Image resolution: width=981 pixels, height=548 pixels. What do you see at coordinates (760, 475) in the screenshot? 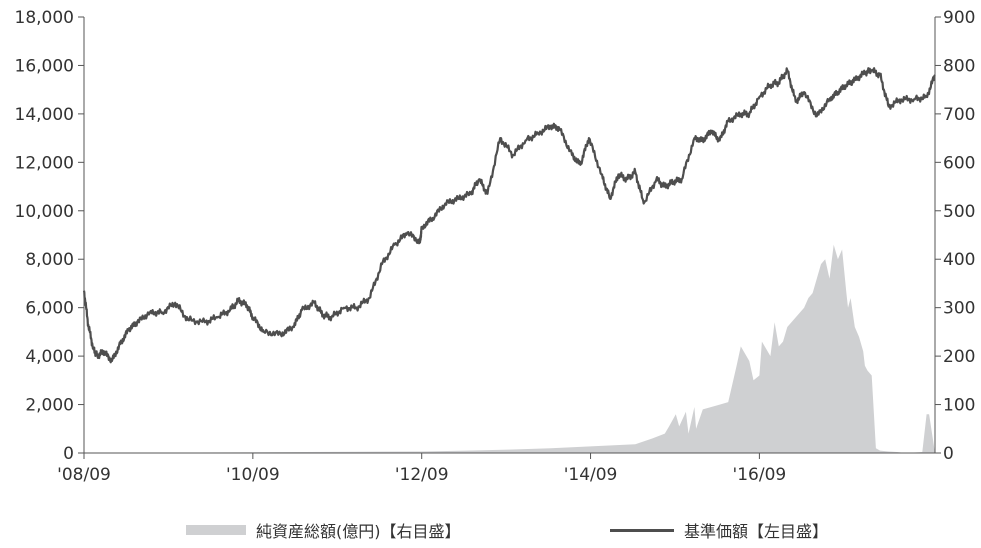
I see `x-tick-label: '16/09` at bounding box center [760, 475].